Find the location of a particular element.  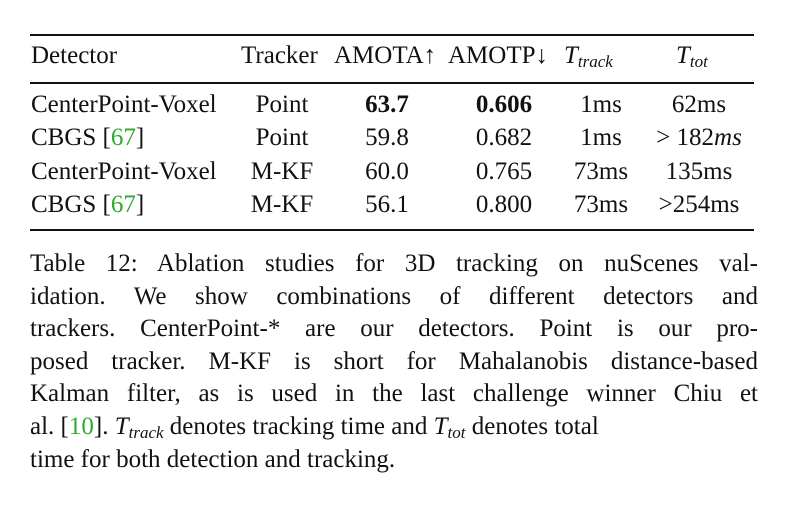

table-row-4-detector: CBGS [67] is located at coordinates (88, 204).